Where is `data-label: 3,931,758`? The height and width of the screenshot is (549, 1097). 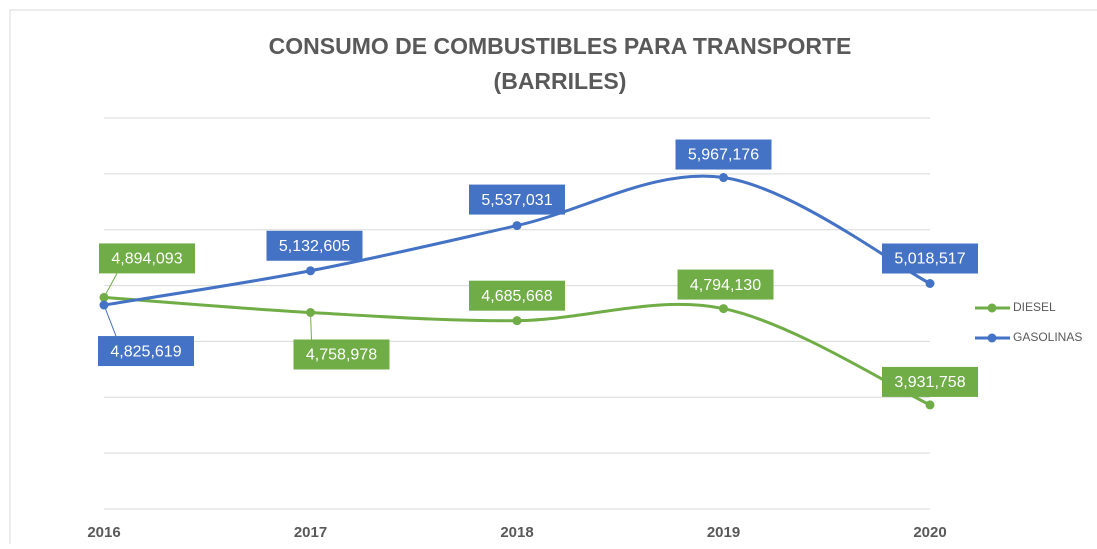 data-label: 3,931,758 is located at coordinates (929, 382).